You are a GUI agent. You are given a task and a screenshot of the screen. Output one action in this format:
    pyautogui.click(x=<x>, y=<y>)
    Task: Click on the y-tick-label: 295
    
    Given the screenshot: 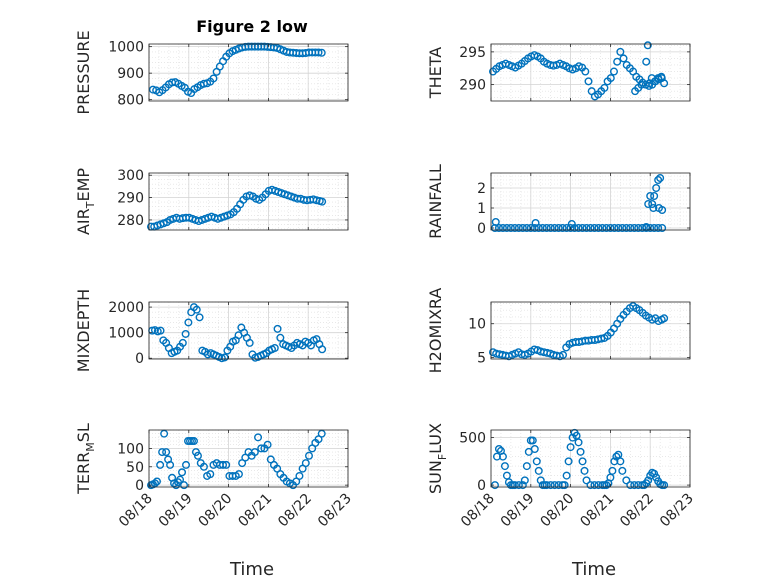 What is the action you would take?
    pyautogui.click(x=472, y=53)
    